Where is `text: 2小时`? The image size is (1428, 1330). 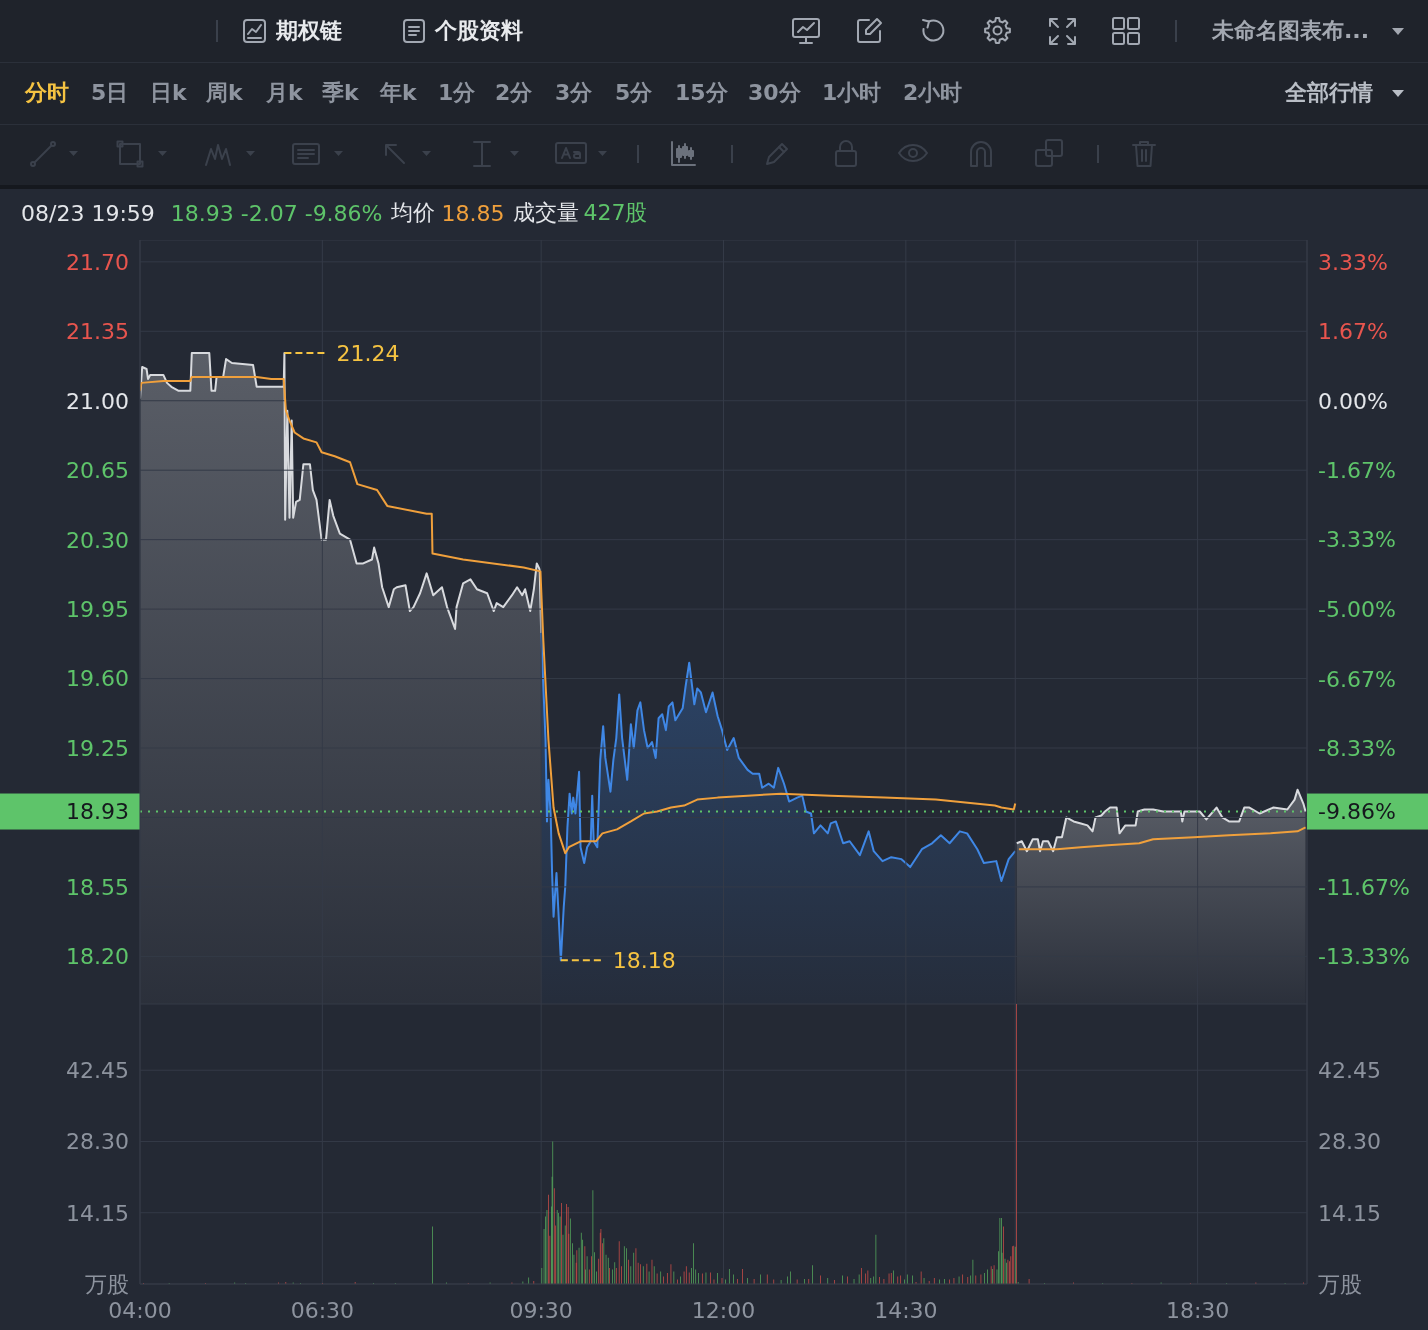 text: 2小时 is located at coordinates (933, 93).